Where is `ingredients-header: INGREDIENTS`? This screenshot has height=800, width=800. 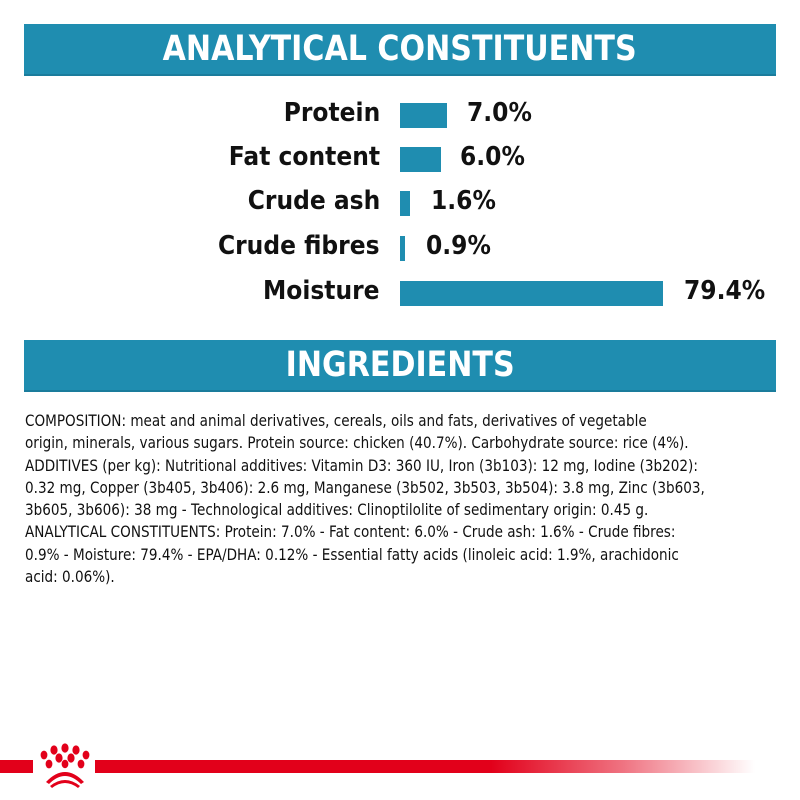
ingredients-header: INGREDIENTS is located at coordinates (400, 366).